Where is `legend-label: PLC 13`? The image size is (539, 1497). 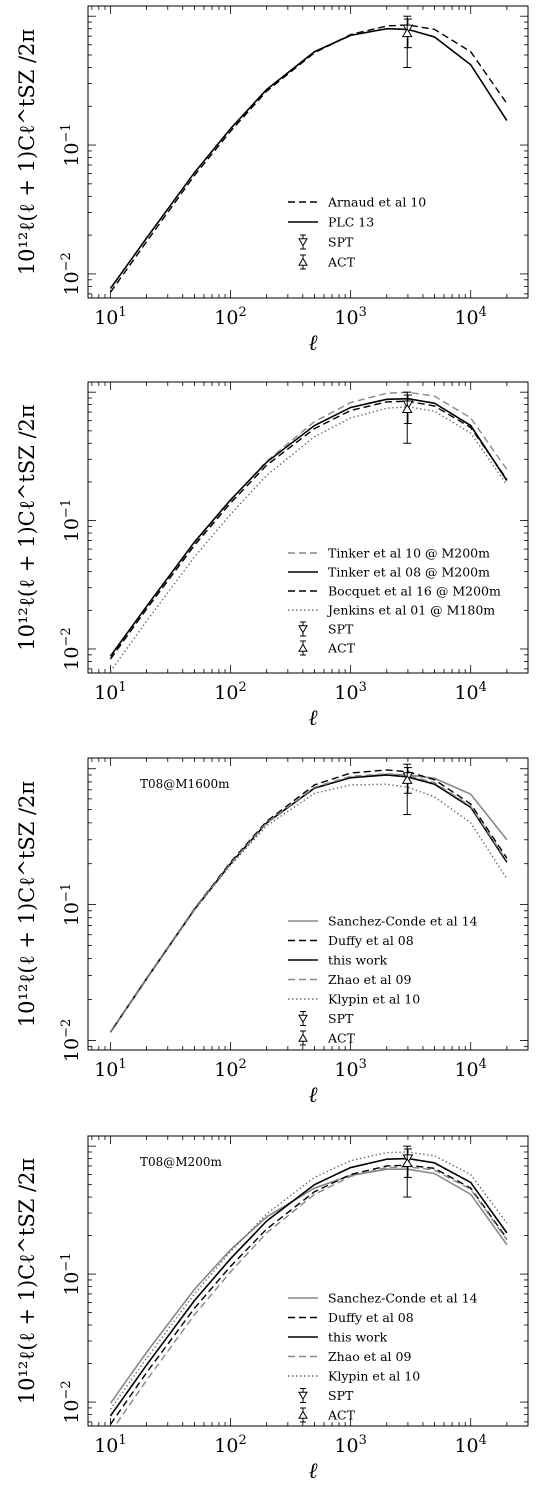 legend-label: PLC 13 is located at coordinates (351, 222).